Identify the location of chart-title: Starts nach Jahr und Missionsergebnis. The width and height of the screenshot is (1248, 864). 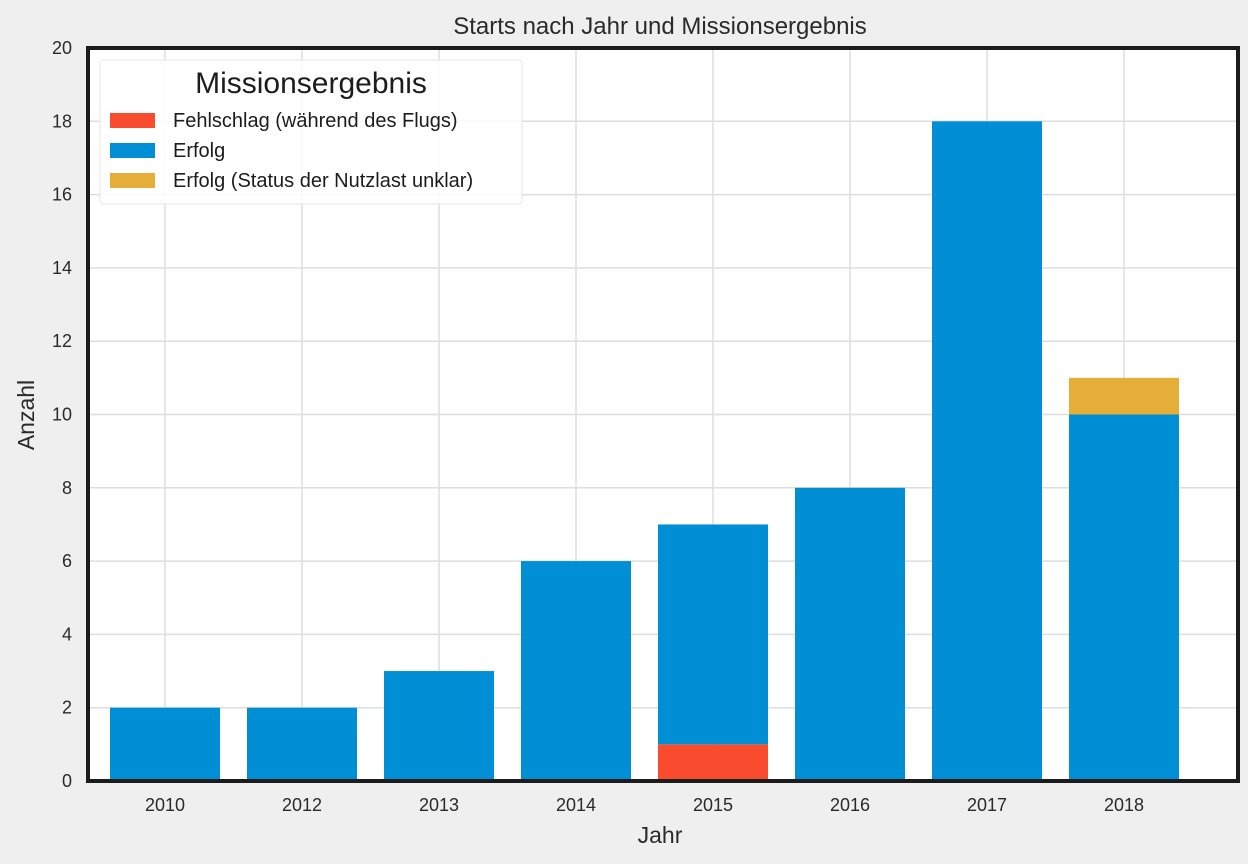
(660, 26).